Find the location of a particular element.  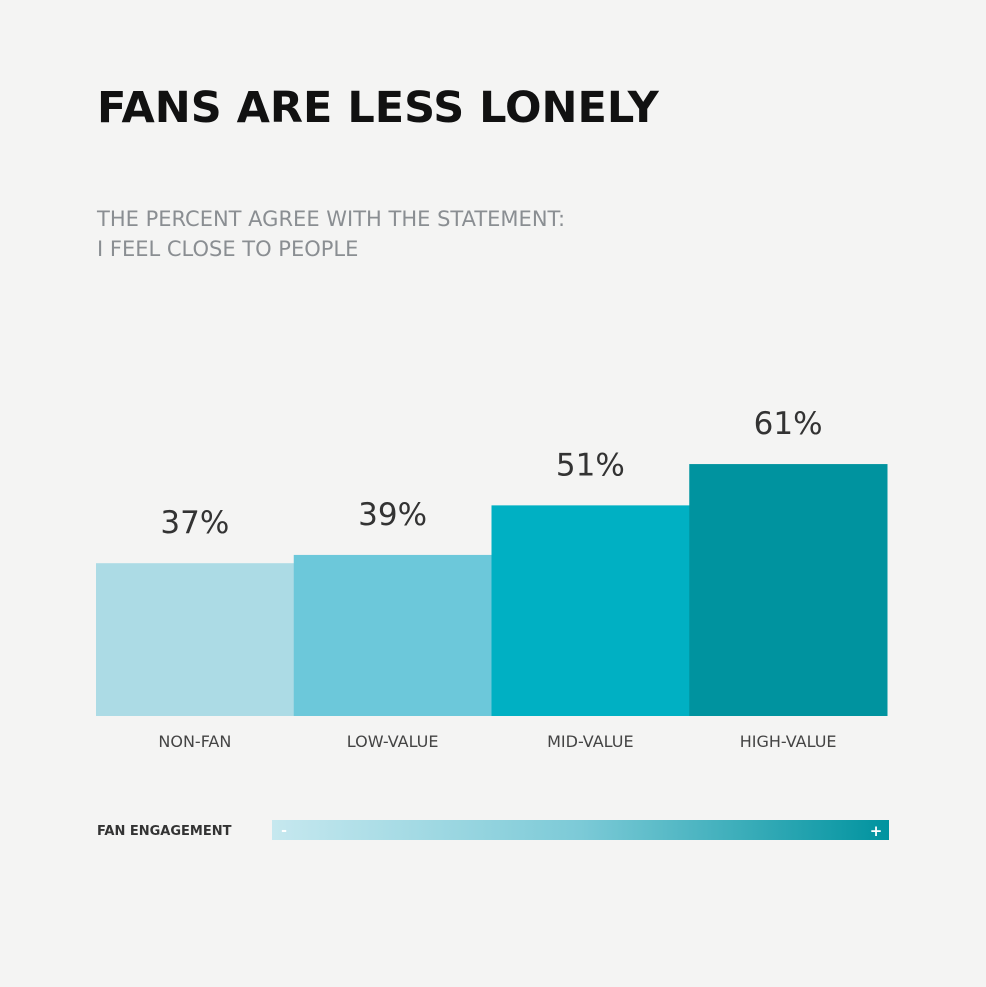

chart-subtitle: THE PERCENT AGREE WITH THE STATEMENT: is located at coordinates (330, 219).